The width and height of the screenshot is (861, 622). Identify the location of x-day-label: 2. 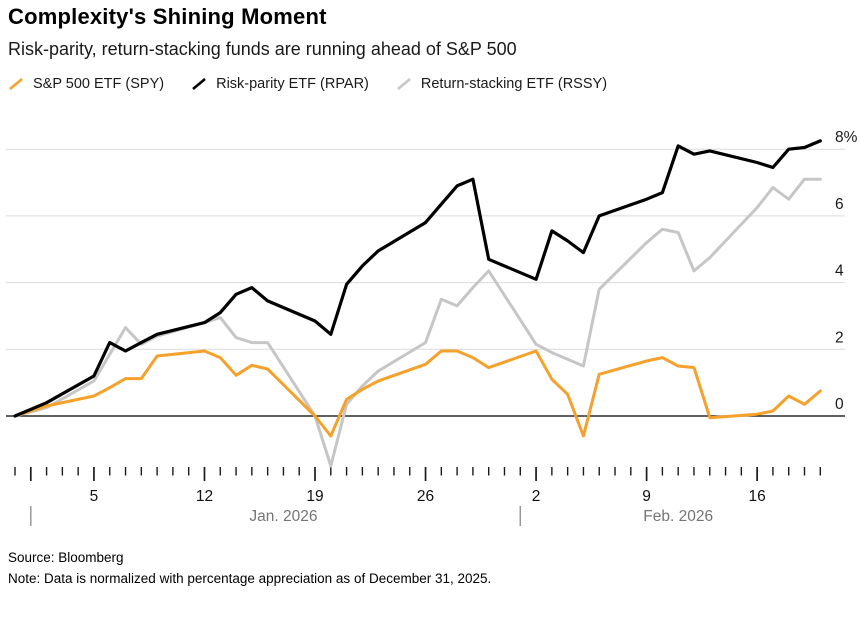
(536, 496).